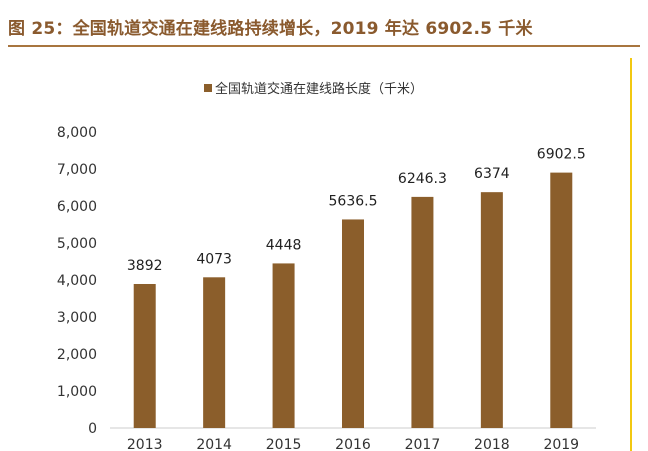  I want to click on x-tick-label: 2016, so click(353, 444).